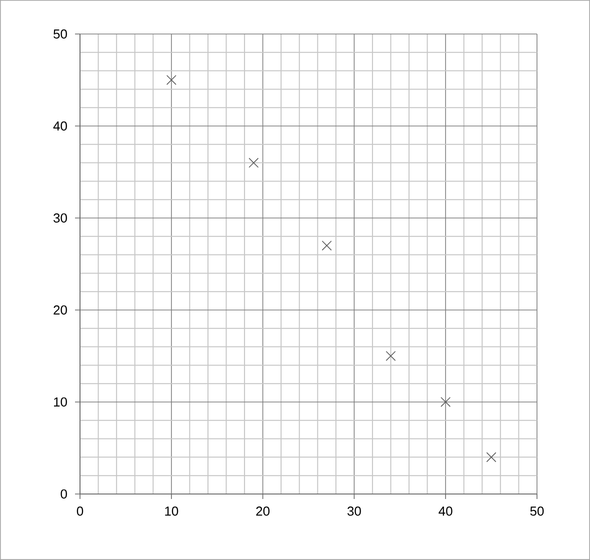  I want to click on y-tick-label: 40, so click(60, 126).